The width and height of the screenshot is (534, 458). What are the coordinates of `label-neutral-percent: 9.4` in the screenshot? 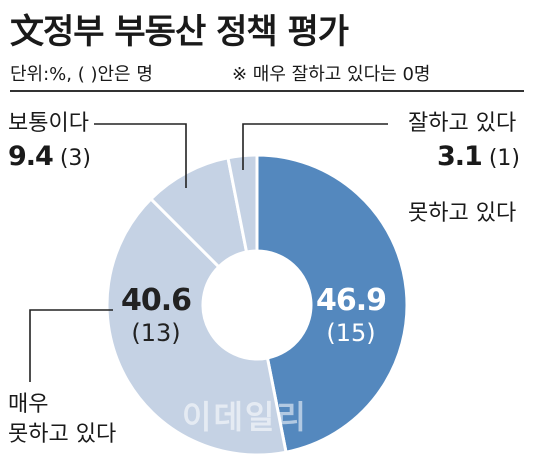 It's located at (31, 156).